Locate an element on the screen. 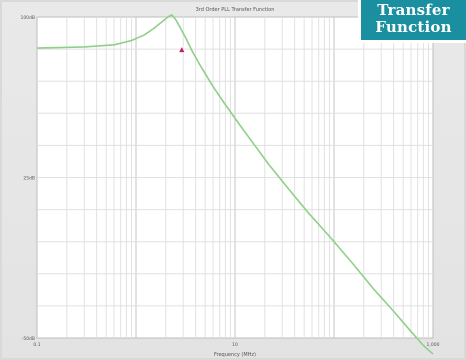 This screenshot has height=360, width=466. x-tick-label: 10 is located at coordinates (235, 345).